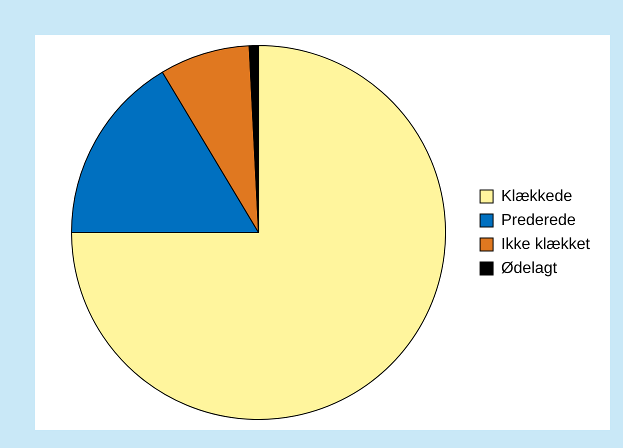 Image resolution: width=623 pixels, height=448 pixels. I want to click on legend-label: Prederede, so click(538, 220).